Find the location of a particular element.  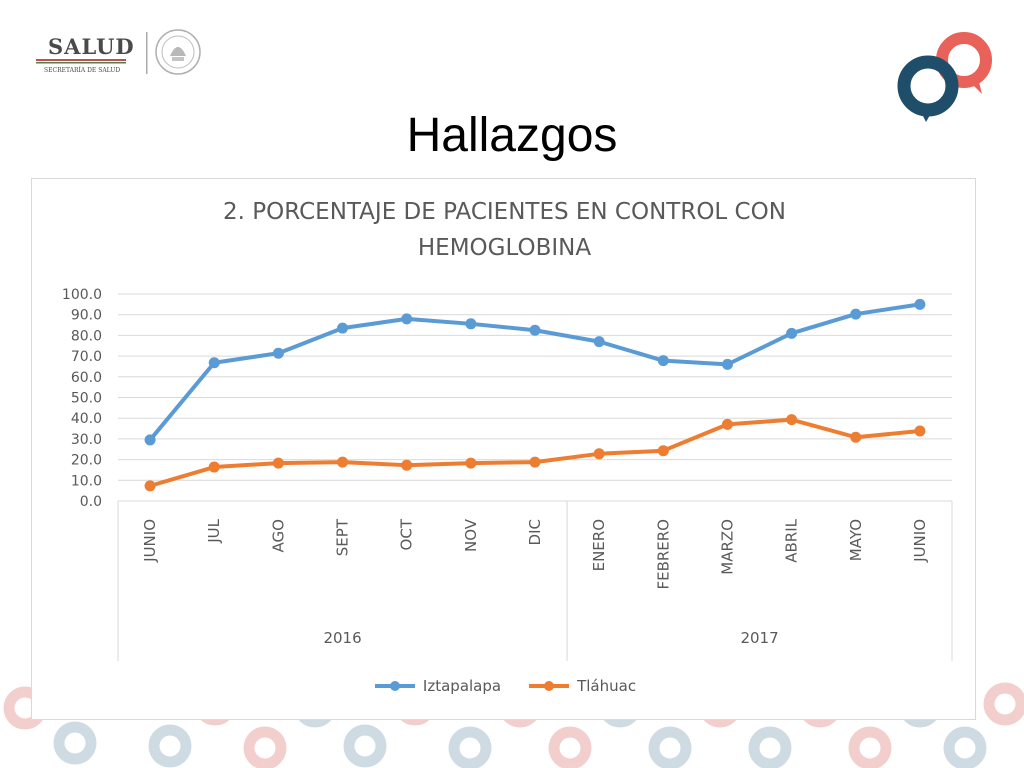

legend-label: Tláhuac is located at coordinates (607, 686).